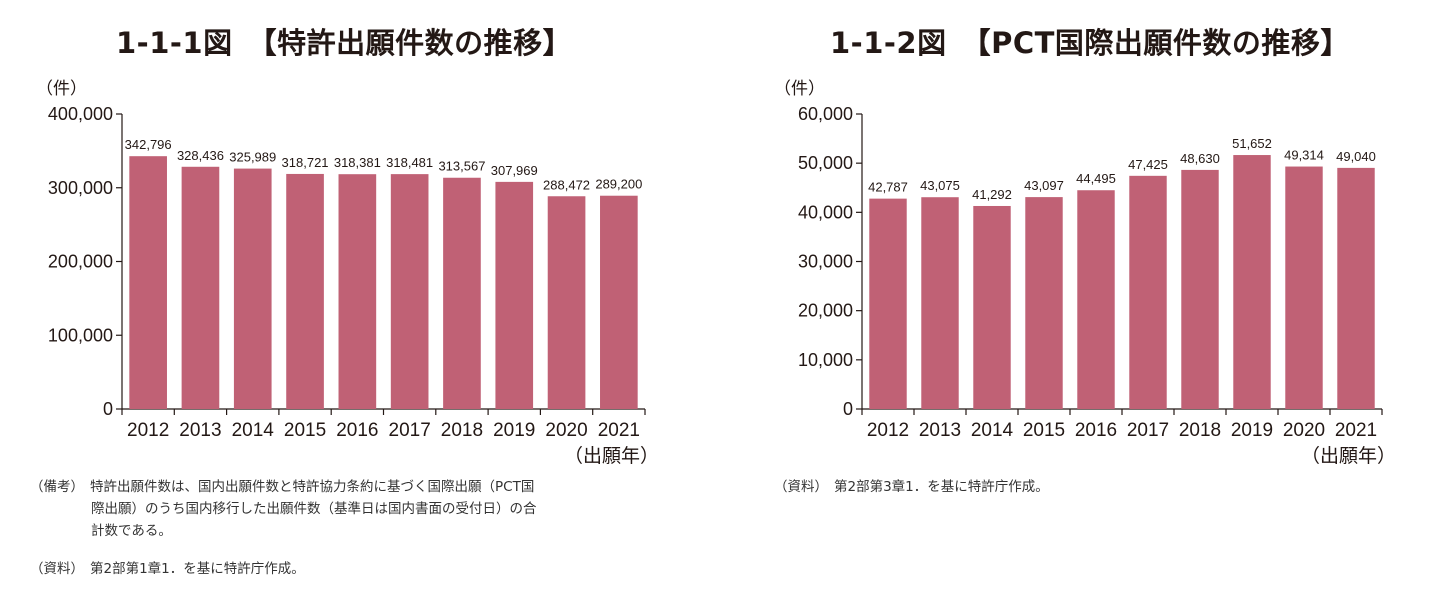  I want to click on data-label-2013: 43,075, so click(940, 185).